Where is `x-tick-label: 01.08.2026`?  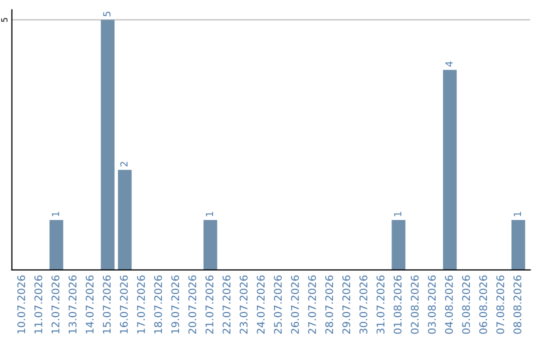 x-tick-label: 01.08.2026 is located at coordinates (398, 304).